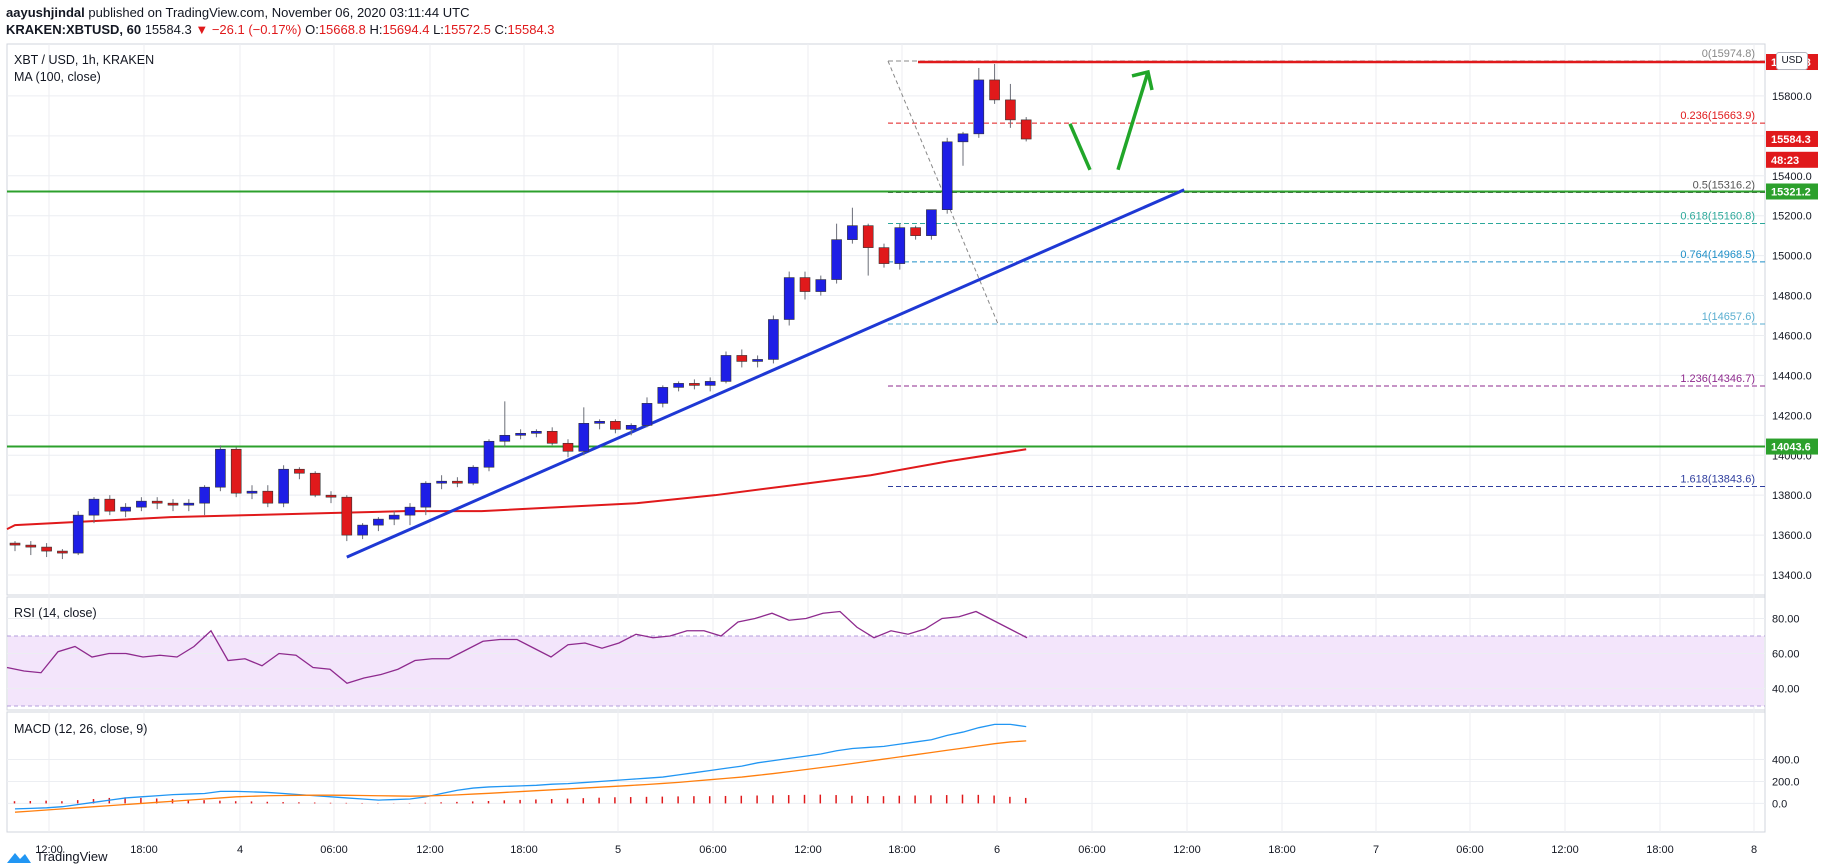 The width and height of the screenshot is (1828, 868). Describe the element at coordinates (84, 60) in the screenshot. I see `main-panel-title: XBT / USD, 1h, KRAKEN` at that location.